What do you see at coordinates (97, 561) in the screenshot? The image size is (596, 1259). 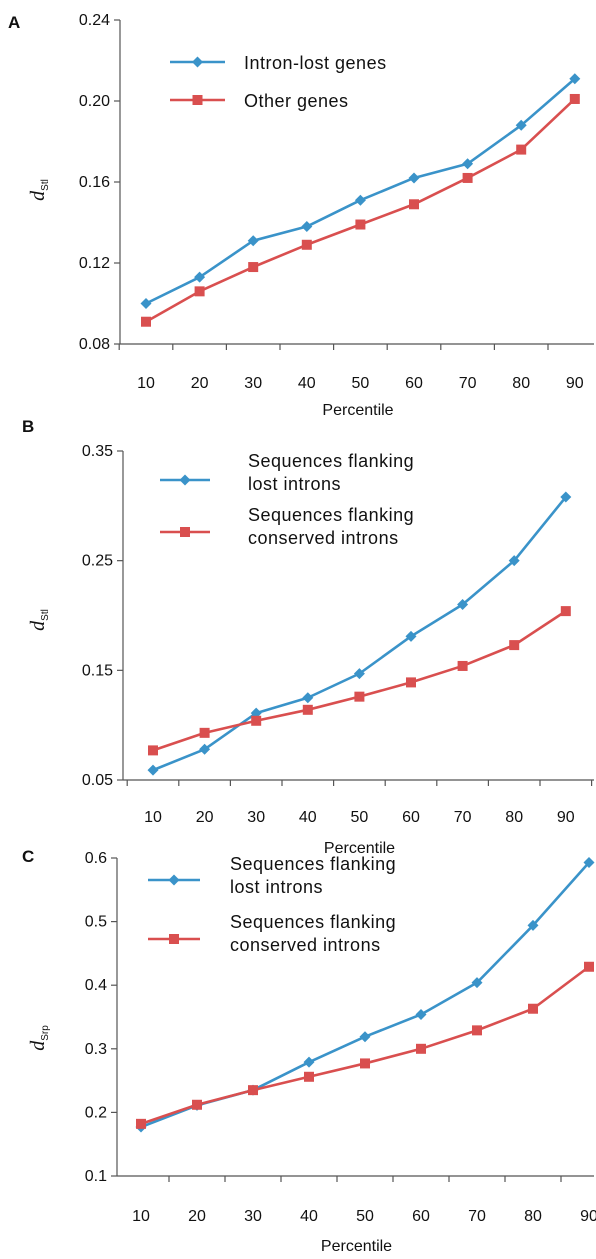 I see `y-tick-label: 0.25` at bounding box center [97, 561].